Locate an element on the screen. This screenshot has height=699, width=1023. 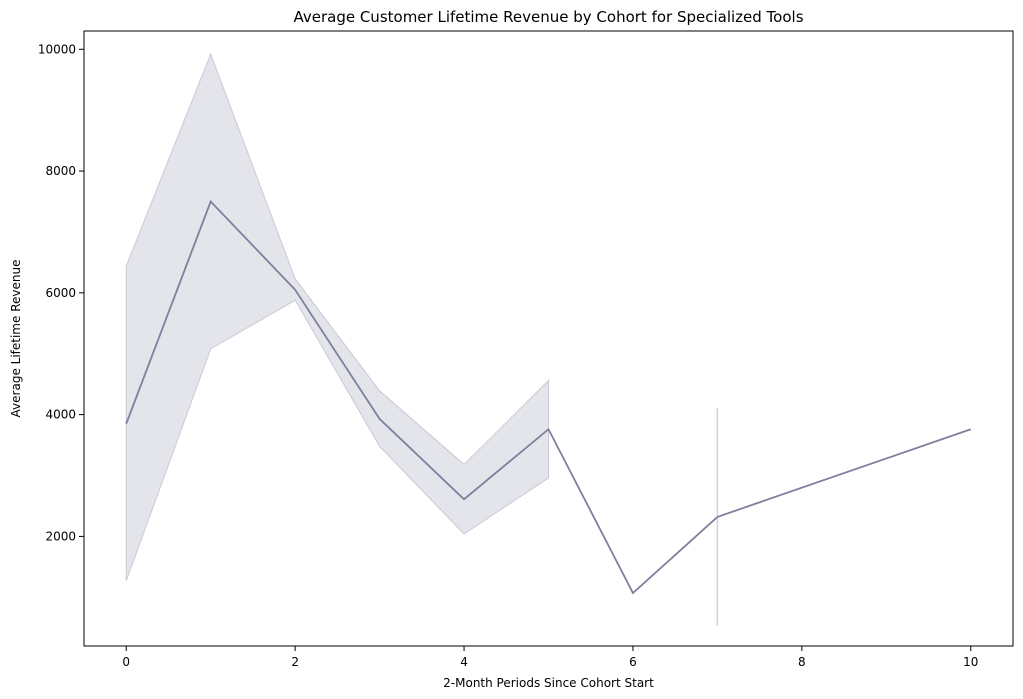
y-tick-label: 10000 is located at coordinates (57, 49).